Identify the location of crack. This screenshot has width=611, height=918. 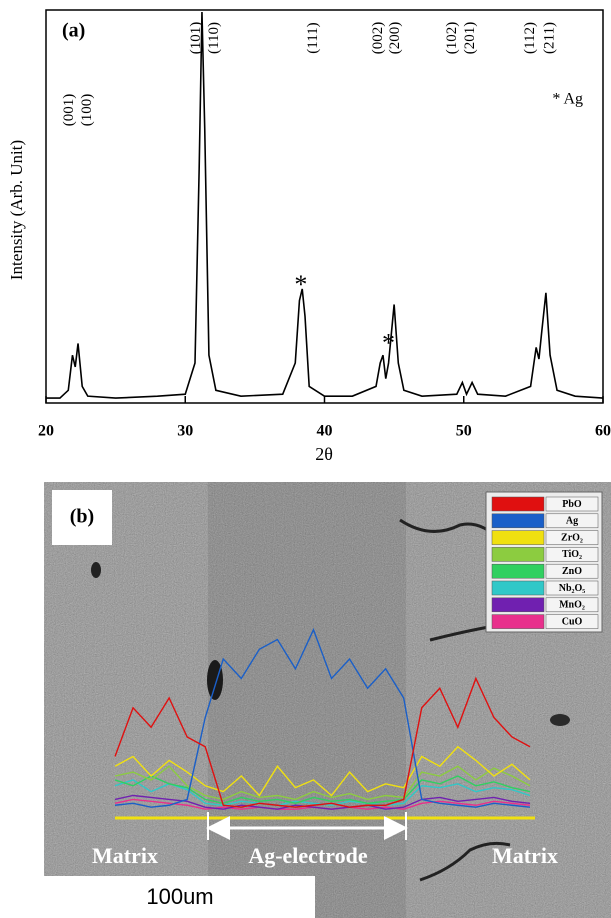
(465, 861).